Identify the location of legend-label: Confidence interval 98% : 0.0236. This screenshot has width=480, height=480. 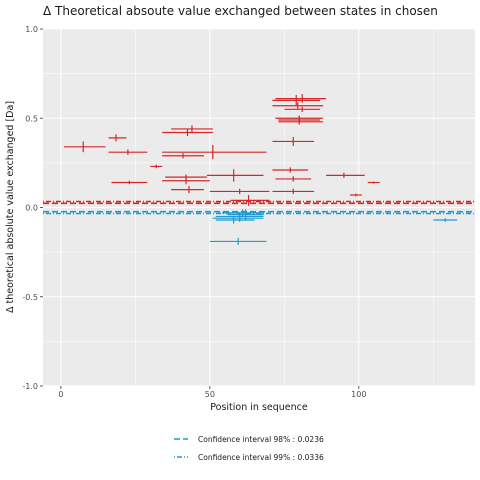
(261, 439).